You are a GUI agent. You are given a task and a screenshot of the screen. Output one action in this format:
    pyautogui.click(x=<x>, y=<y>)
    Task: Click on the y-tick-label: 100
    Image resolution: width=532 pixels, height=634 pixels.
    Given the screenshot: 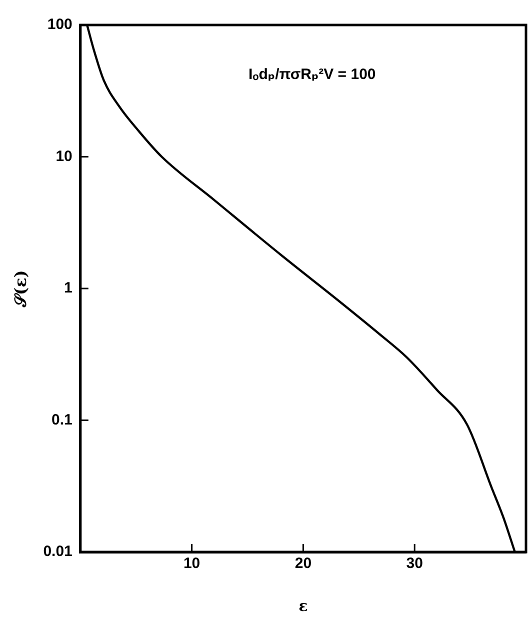 What is the action you would take?
    pyautogui.click(x=59, y=25)
    